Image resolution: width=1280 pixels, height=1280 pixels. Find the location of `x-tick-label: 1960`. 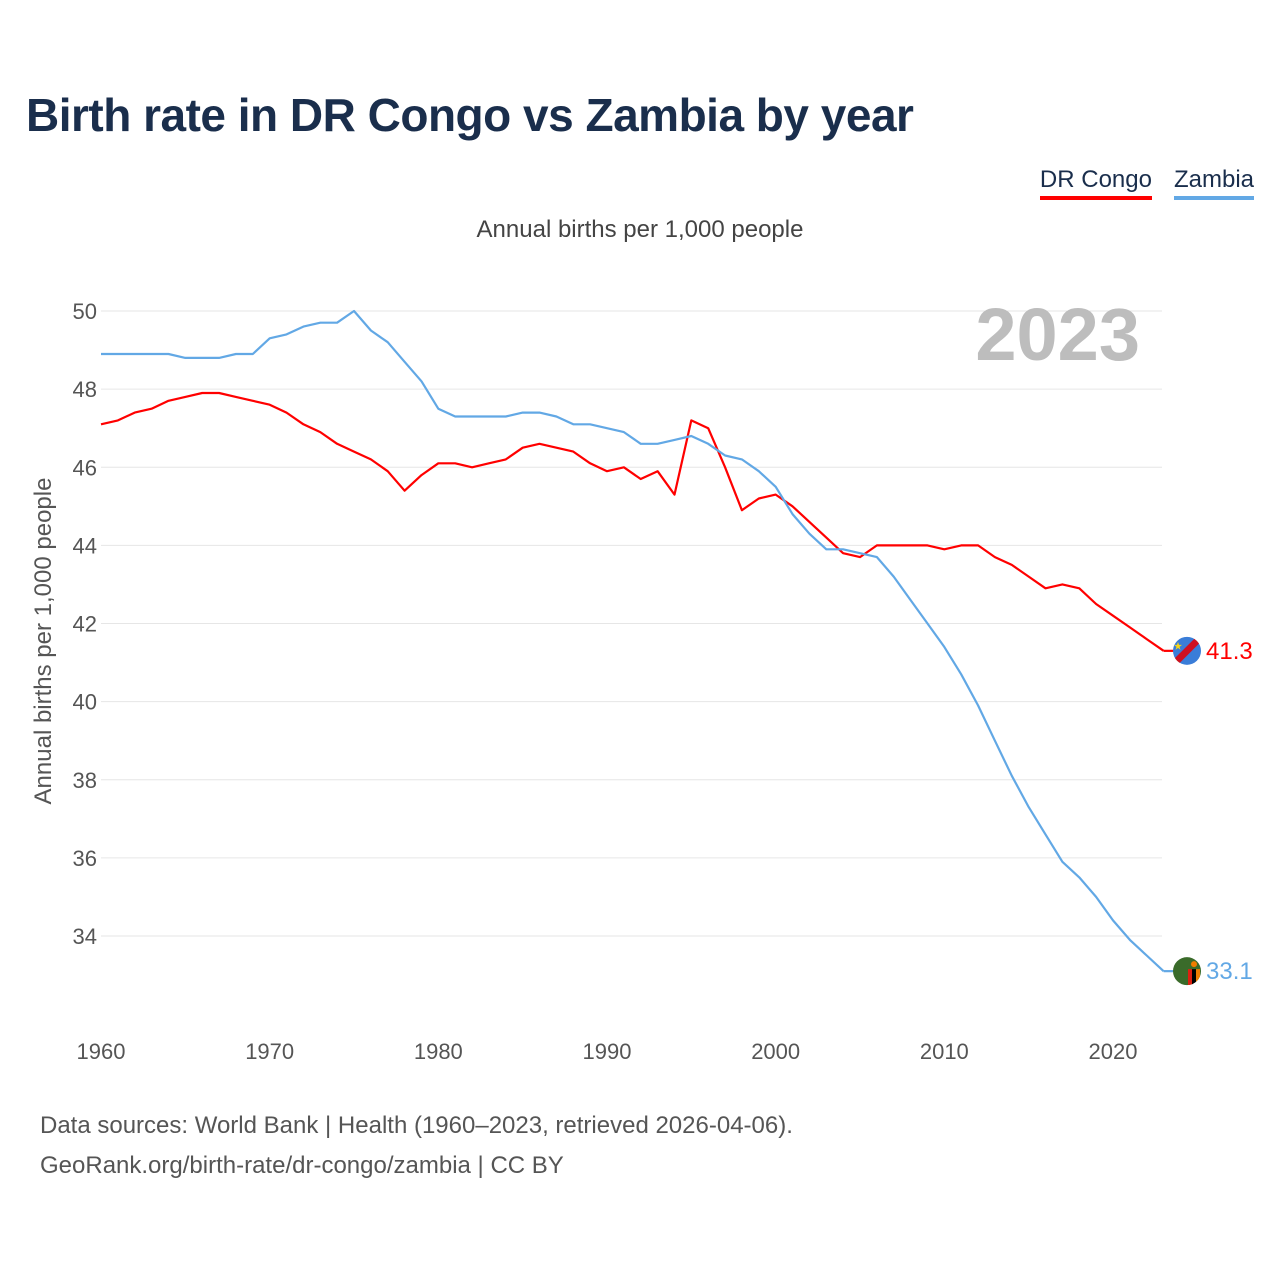

x-tick-label: 1960 is located at coordinates (101, 1051).